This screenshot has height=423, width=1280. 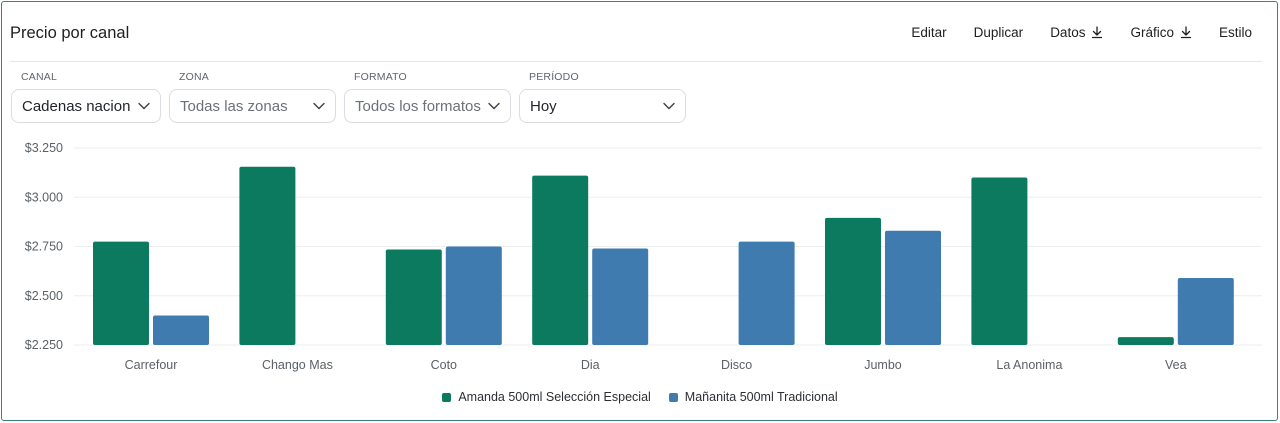 I want to click on canal-select-value: Cadenas nacion, so click(x=76, y=106).